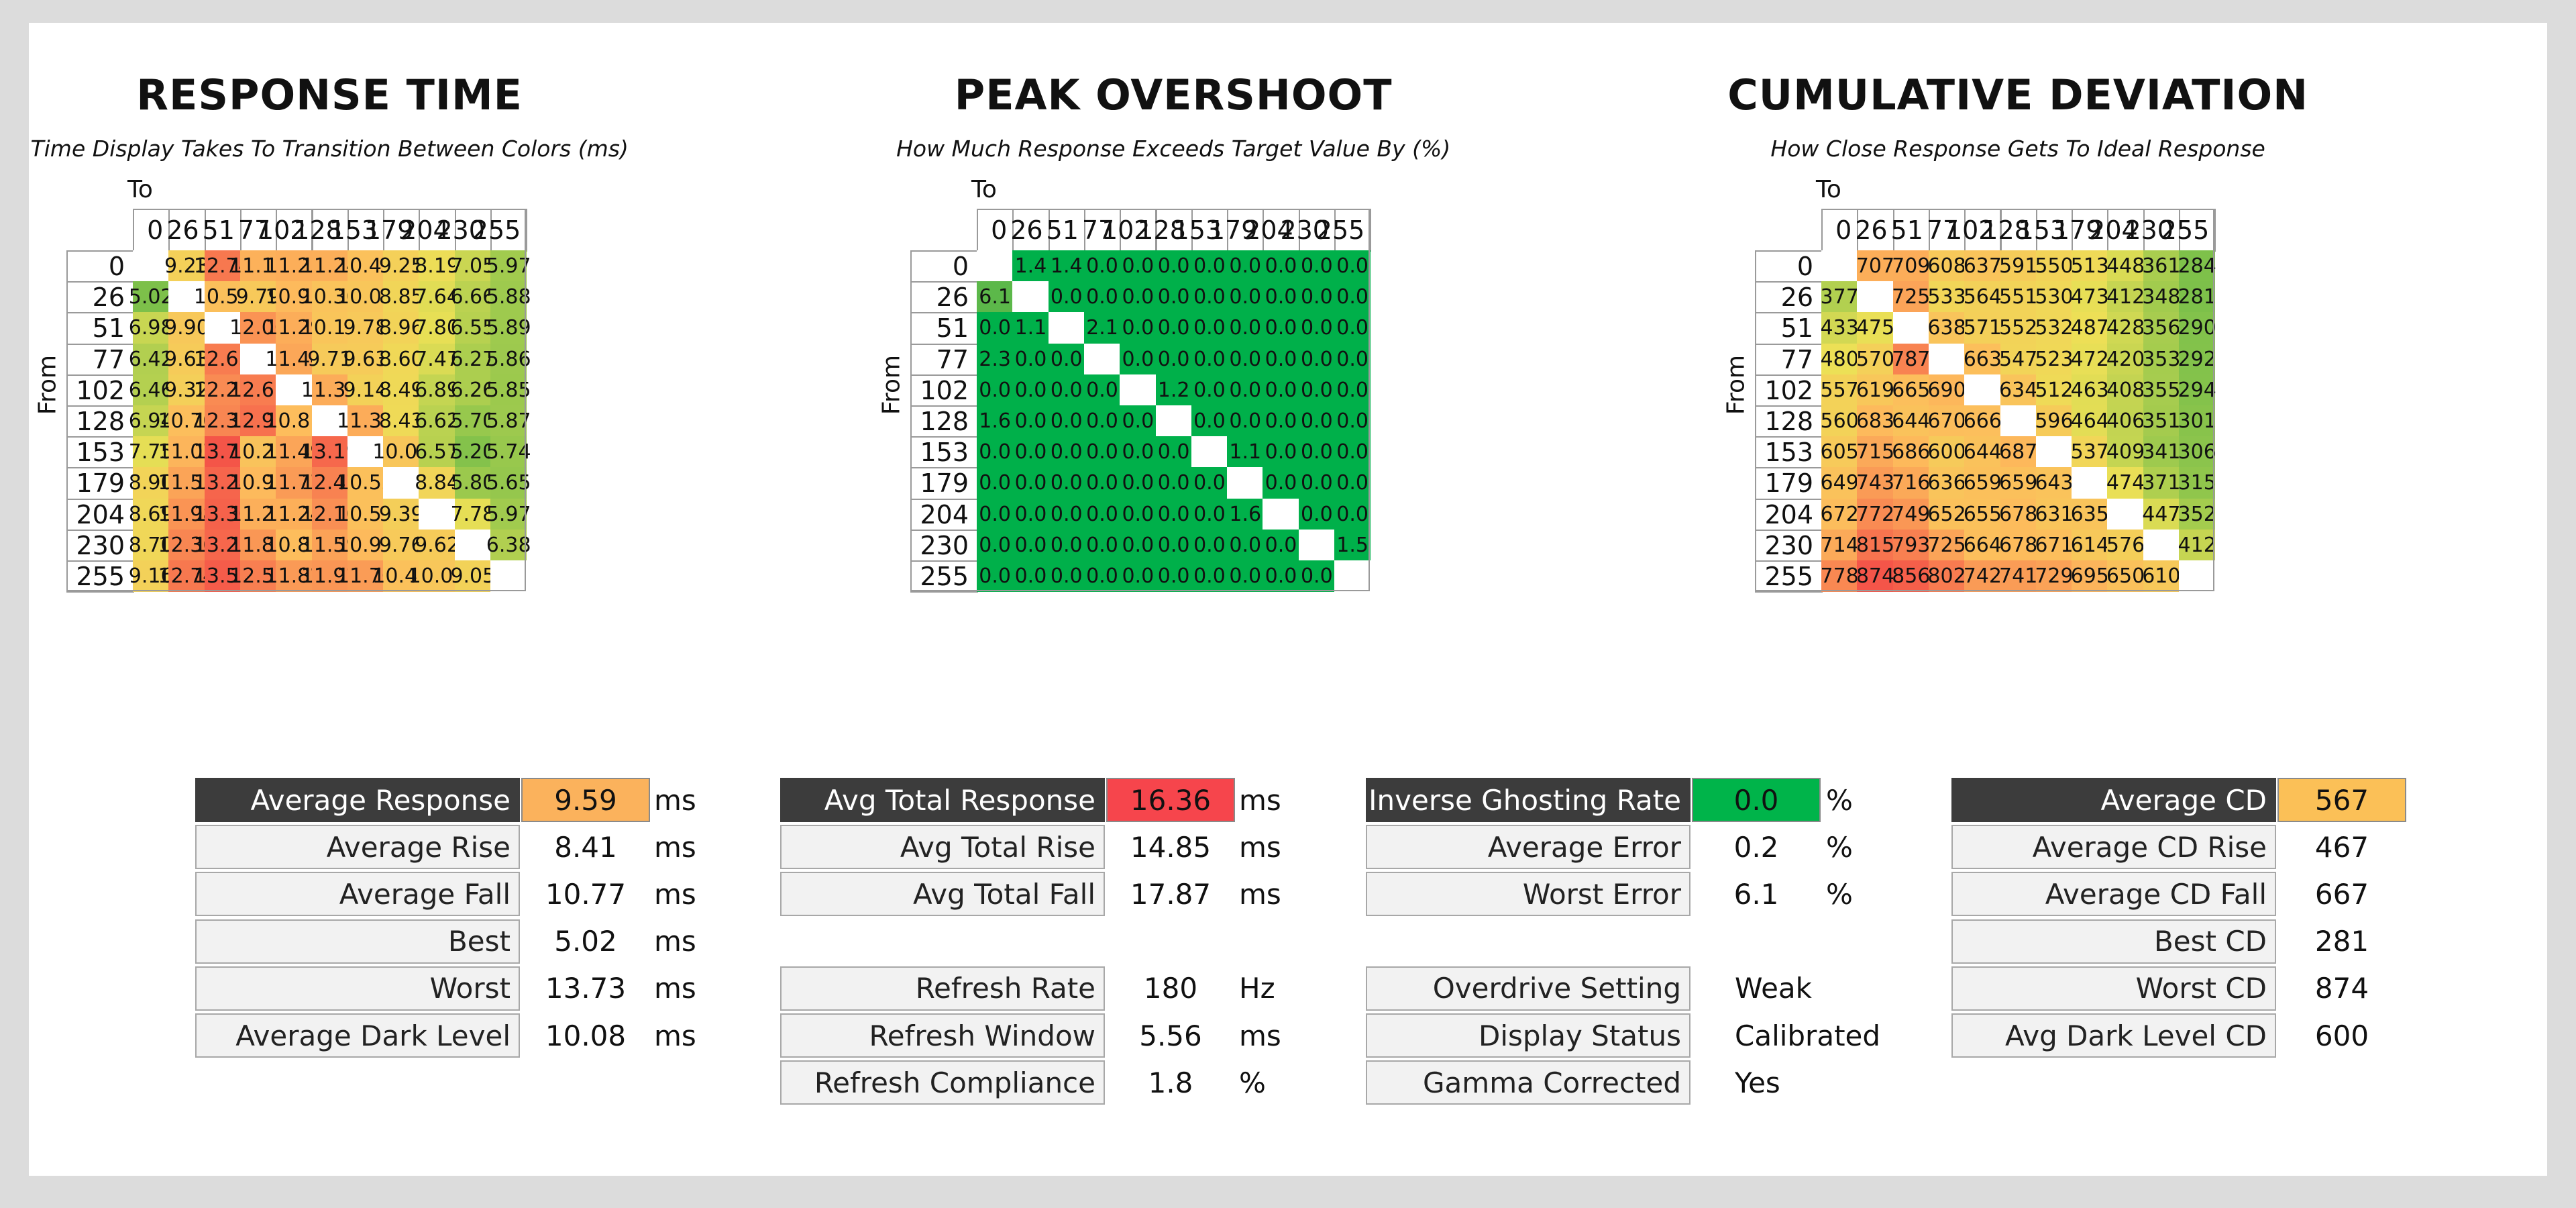 Image resolution: width=2576 pixels, height=1208 pixels. What do you see at coordinates (151, 576) in the screenshot?
I see `response-time-cell: 9.16` at bounding box center [151, 576].